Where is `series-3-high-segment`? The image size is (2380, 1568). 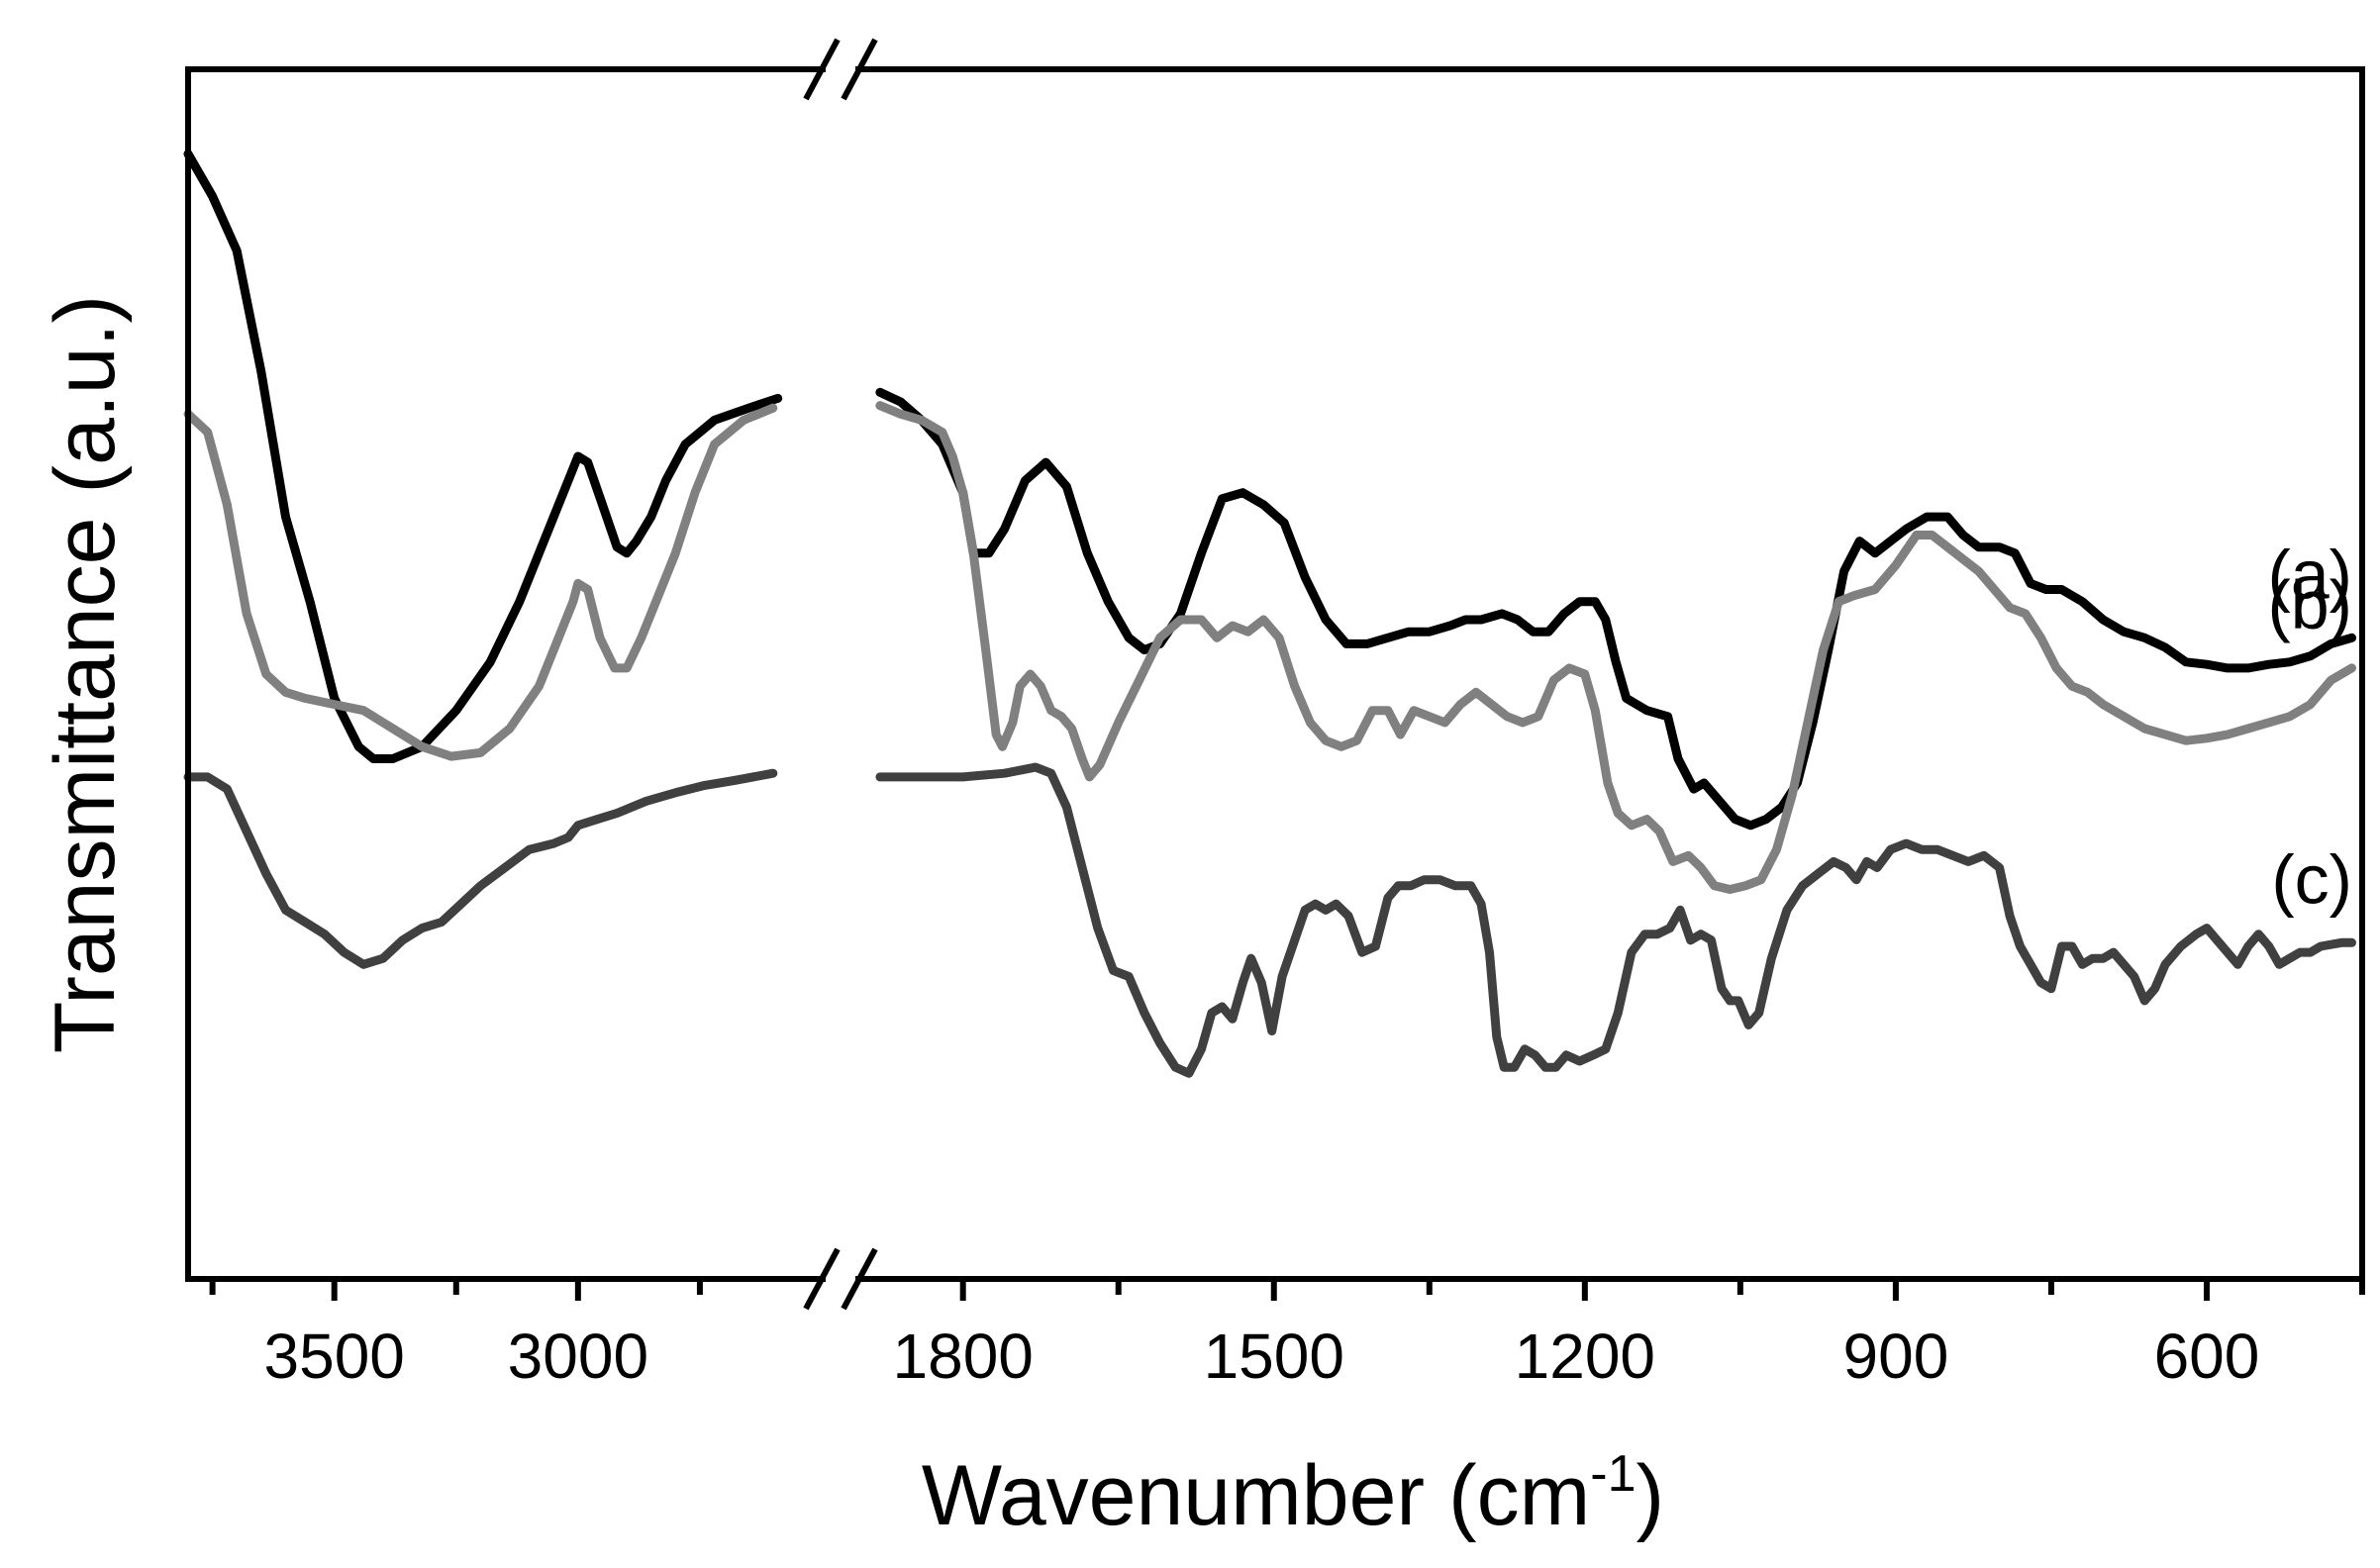 series-3-high-segment is located at coordinates (480, 868).